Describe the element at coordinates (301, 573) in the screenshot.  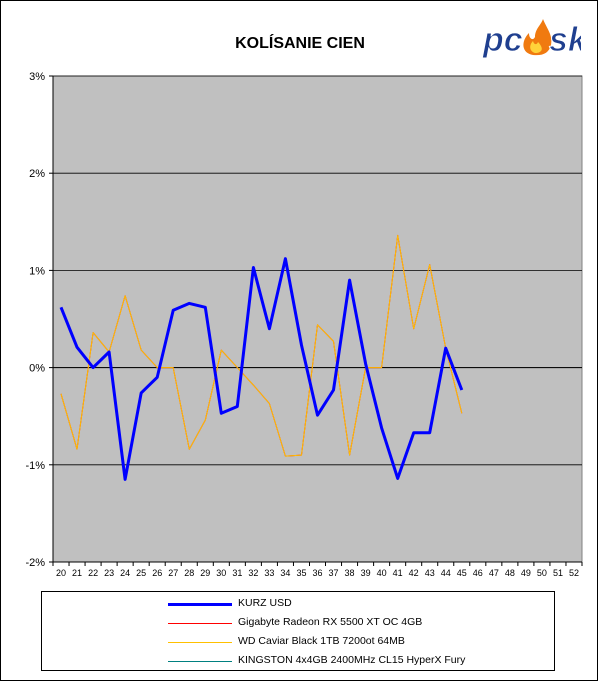
I see `x-tick-label: 35` at that location.